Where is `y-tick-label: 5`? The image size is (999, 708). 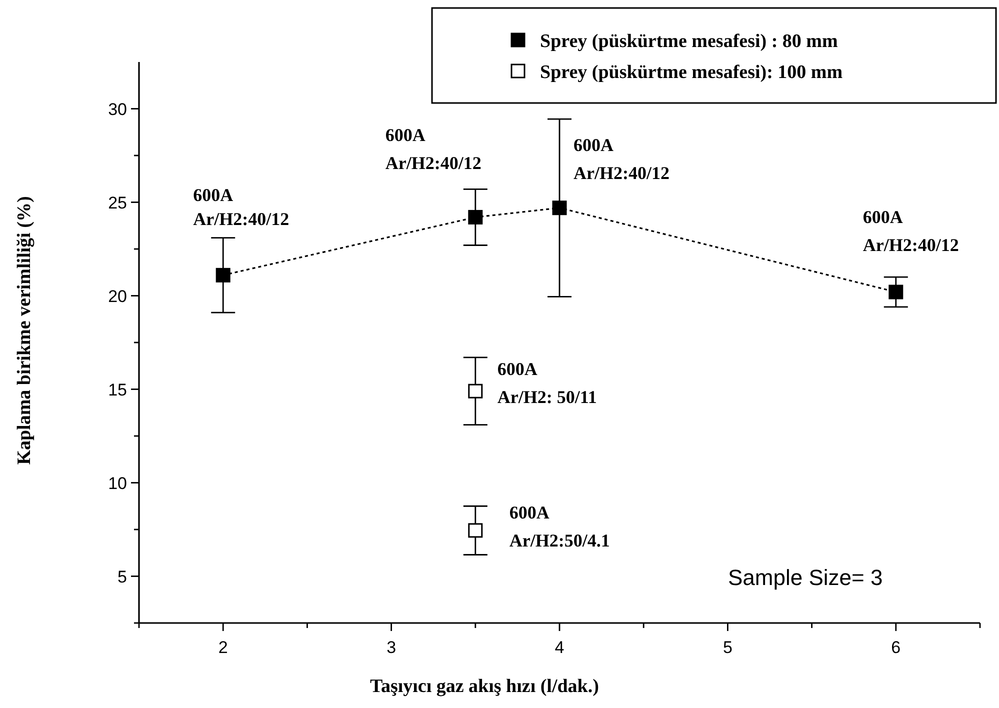
y-tick-label: 5 is located at coordinates (122, 576).